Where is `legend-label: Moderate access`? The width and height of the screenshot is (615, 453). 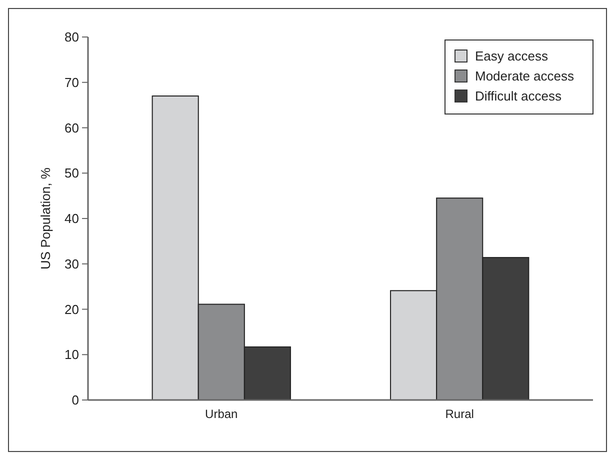 legend-label: Moderate access is located at coordinates (524, 76).